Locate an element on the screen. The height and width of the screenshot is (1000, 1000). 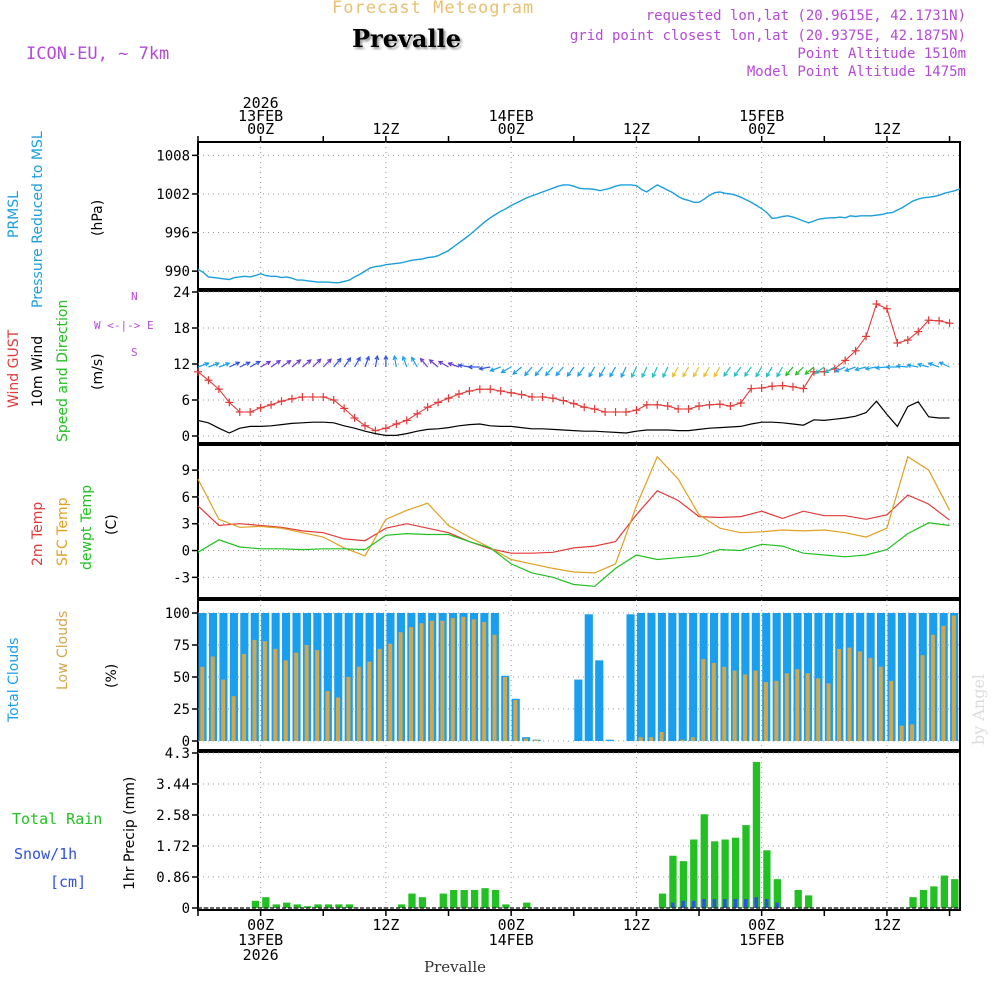
time-label-bottom: 15FEB is located at coordinates (761, 940).